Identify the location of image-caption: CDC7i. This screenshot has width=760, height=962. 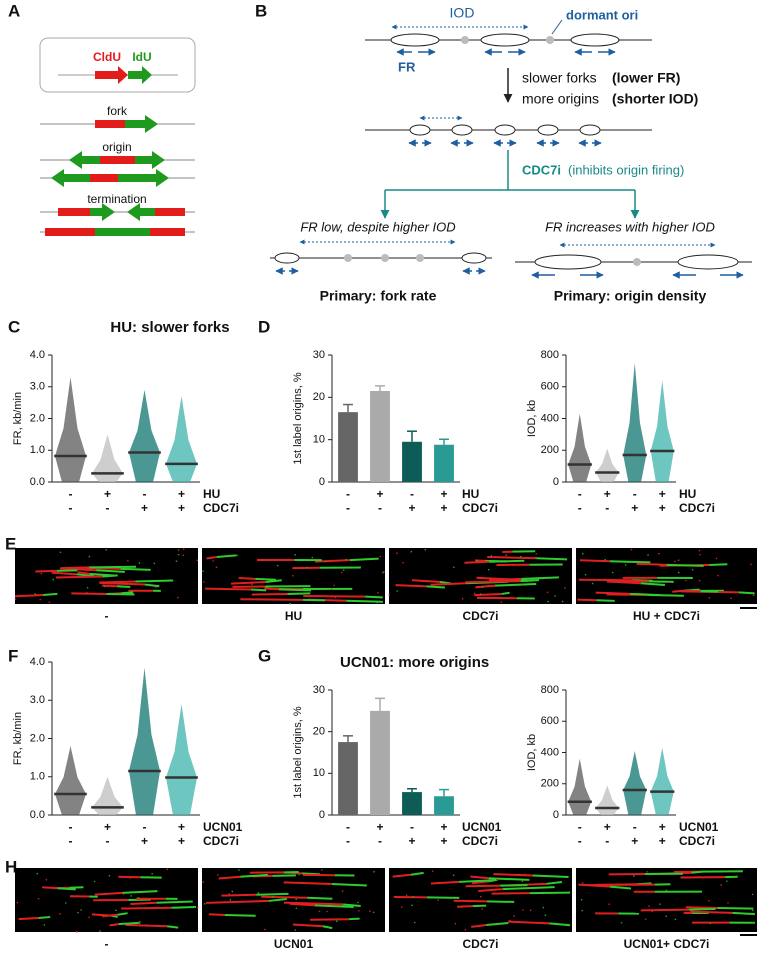
(480, 944).